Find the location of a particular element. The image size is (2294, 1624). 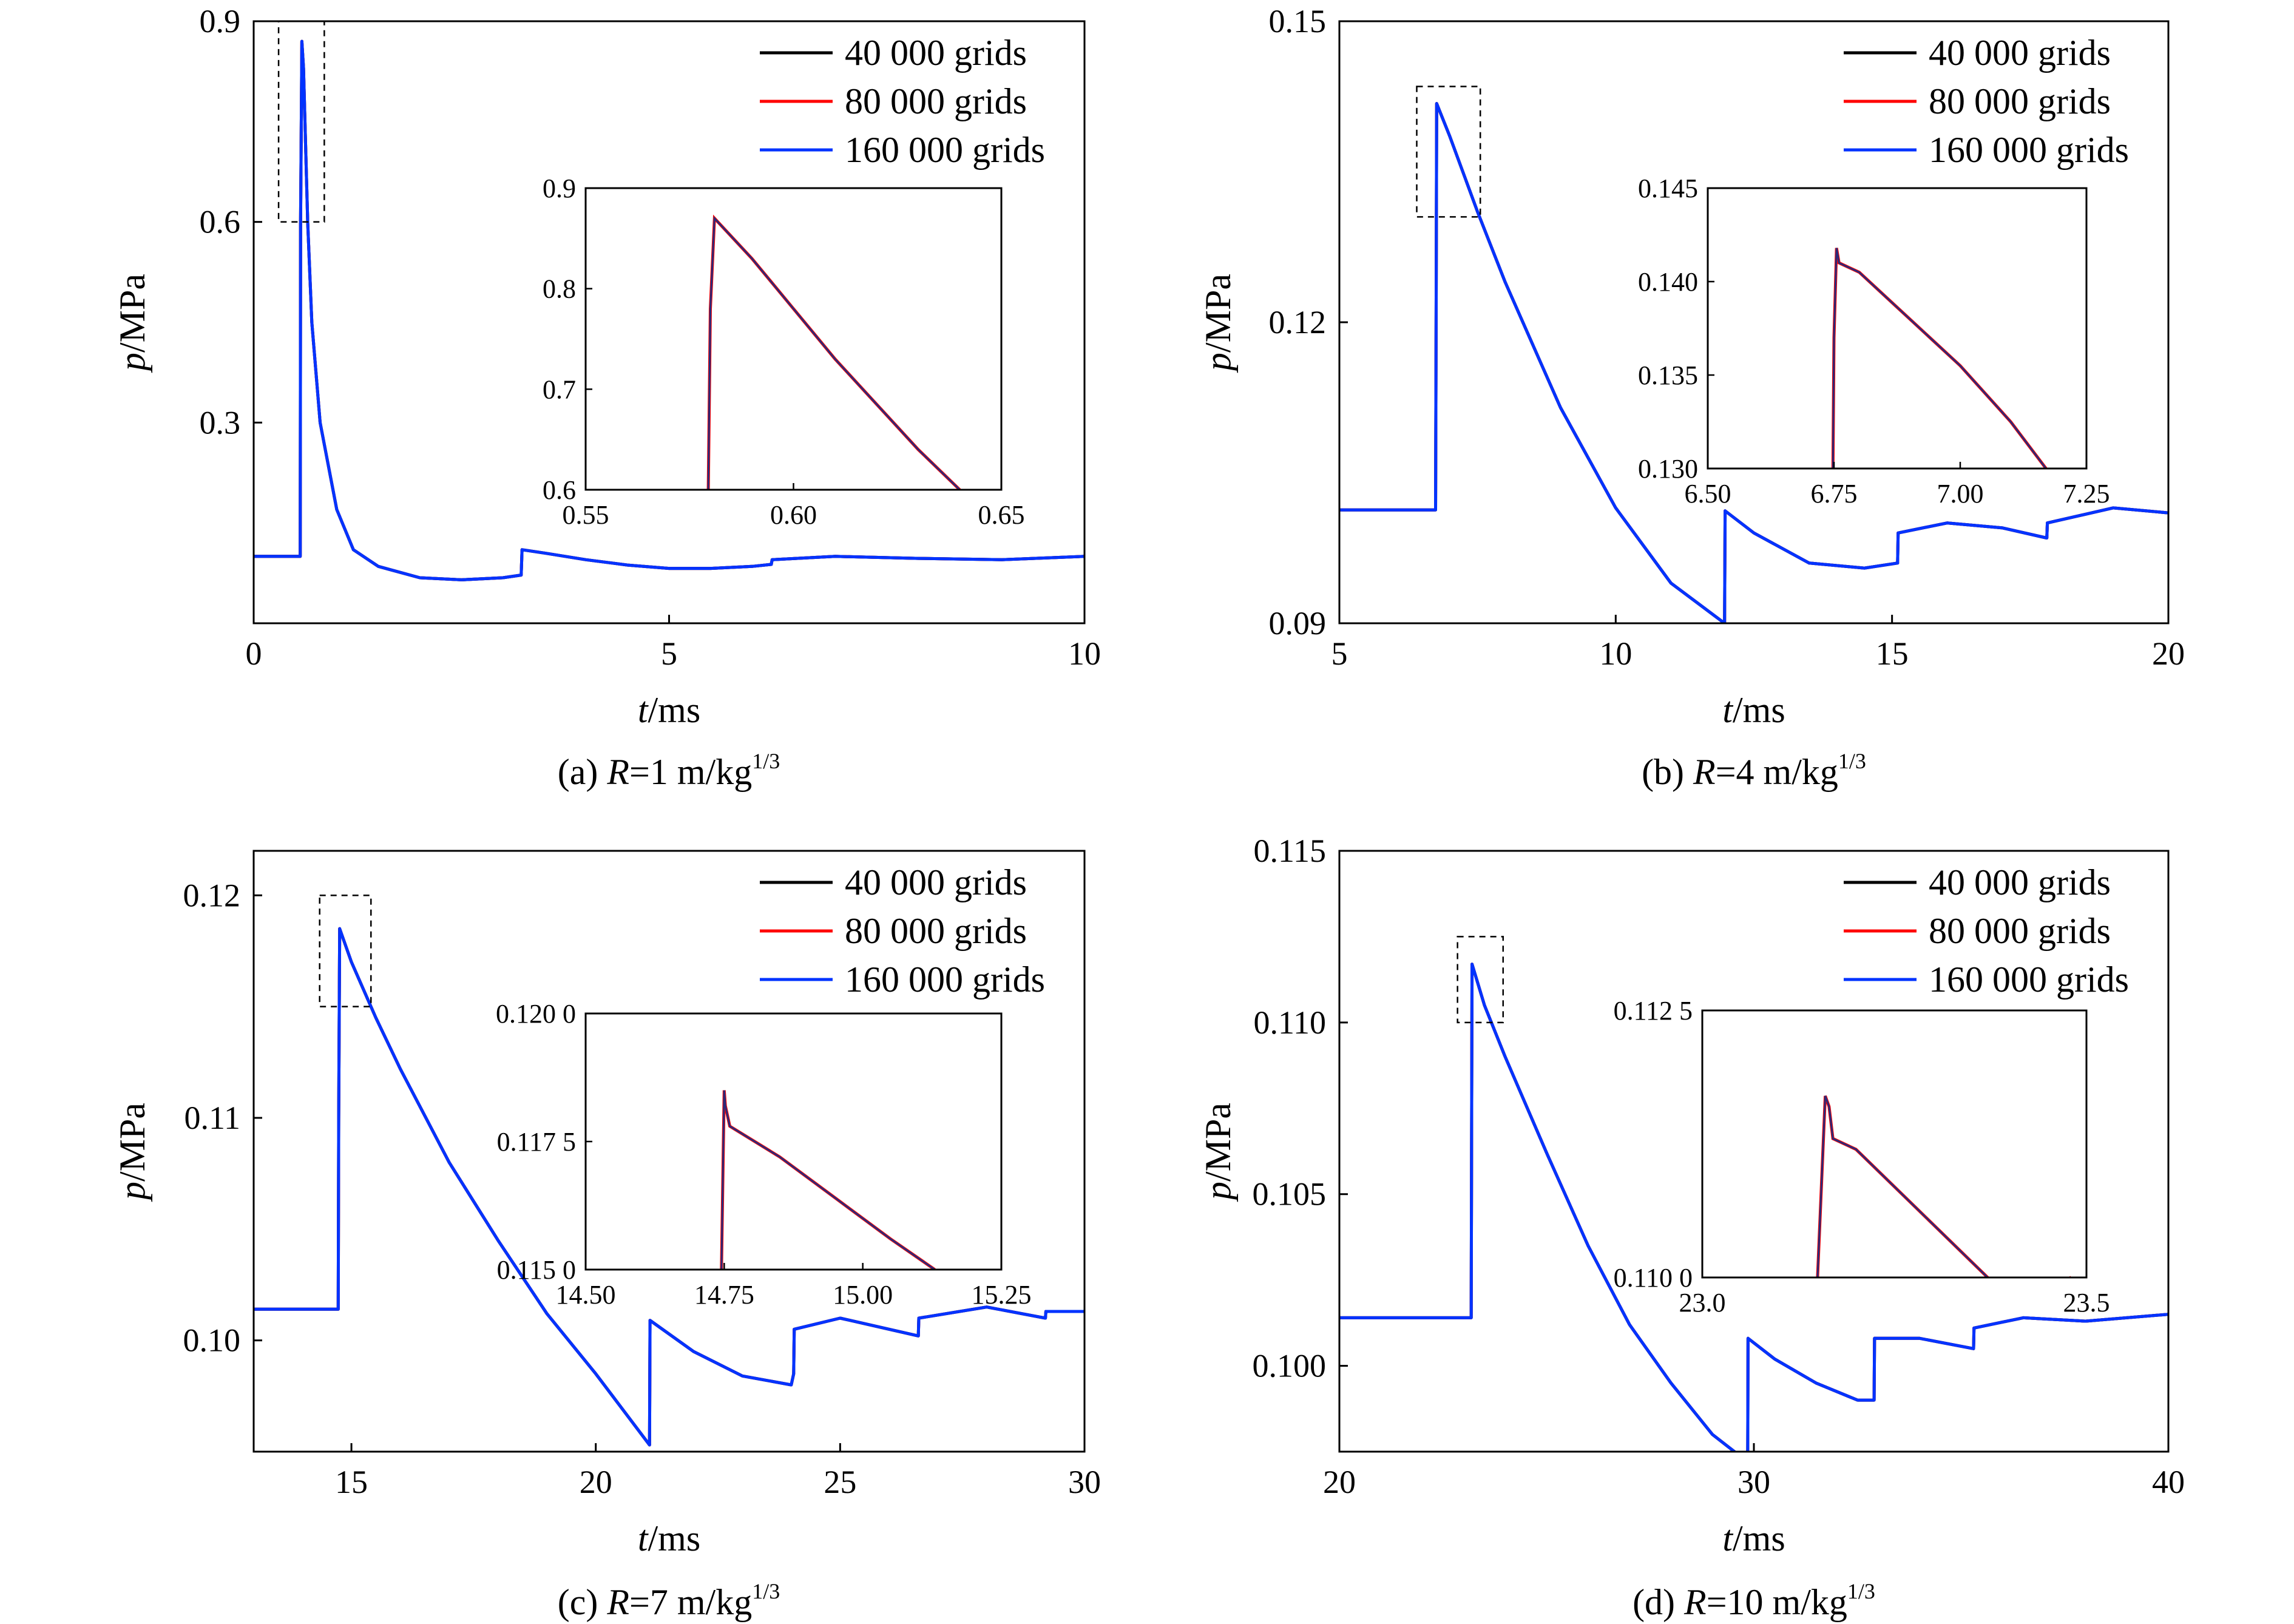

inset-y-tick-label: 0.135 is located at coordinates (1668, 375).